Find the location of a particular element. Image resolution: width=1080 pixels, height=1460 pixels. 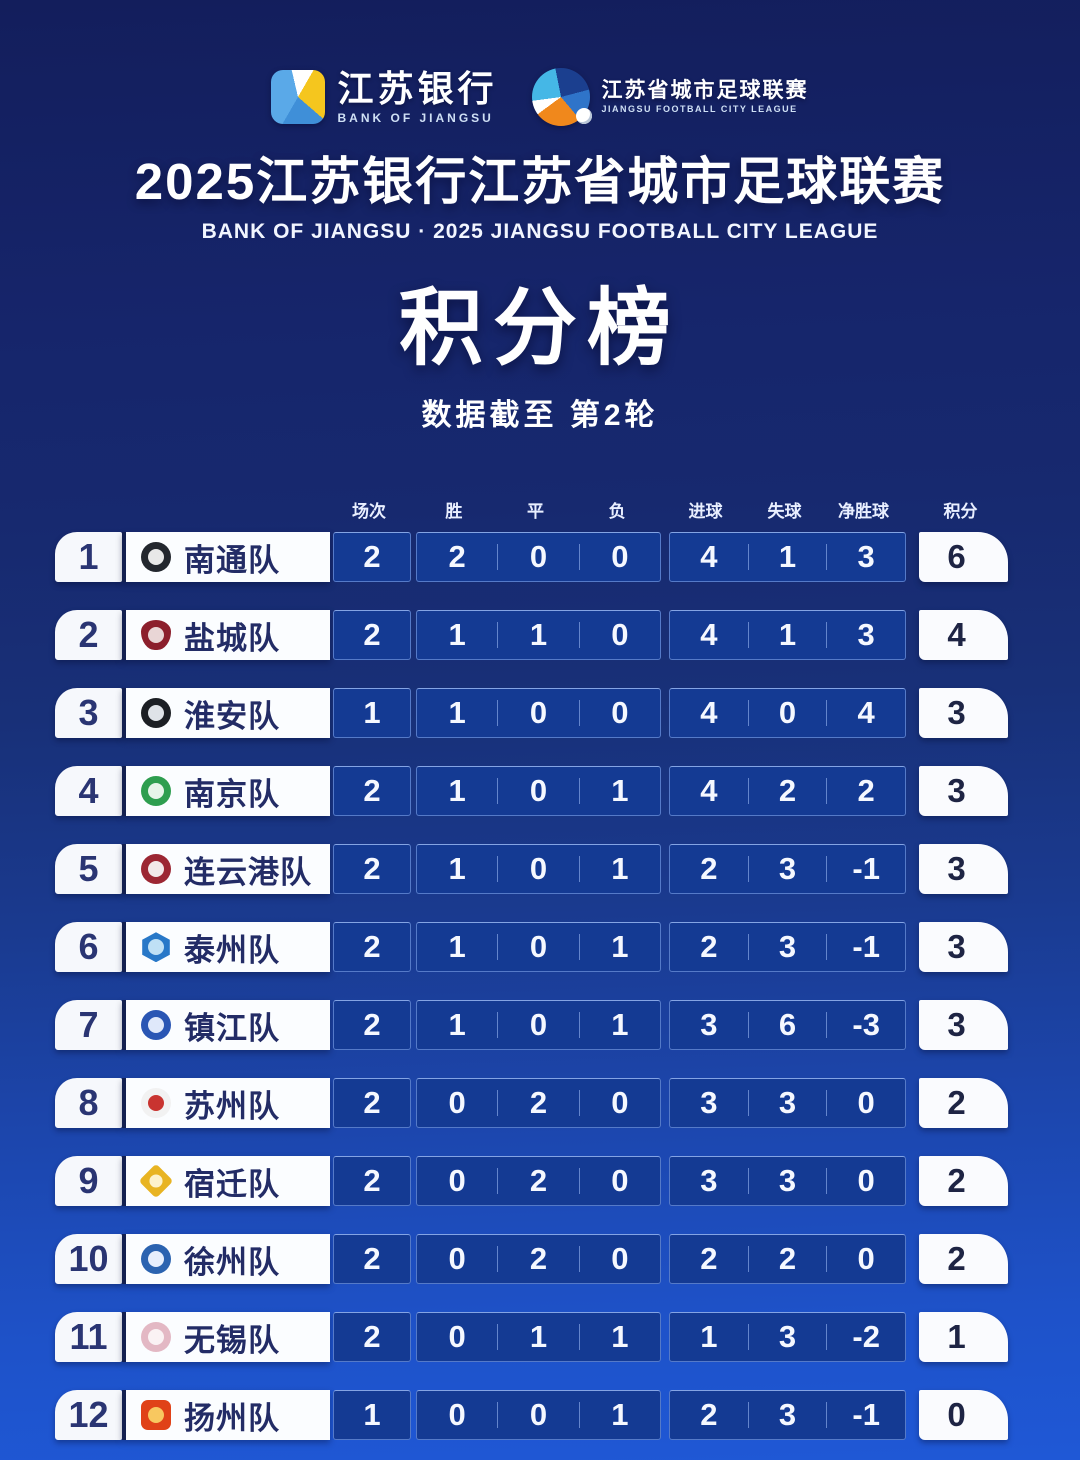

table-row: 4 南京队 2 1 0 1 4 2 2 3 is located at coordinates (540, 791).